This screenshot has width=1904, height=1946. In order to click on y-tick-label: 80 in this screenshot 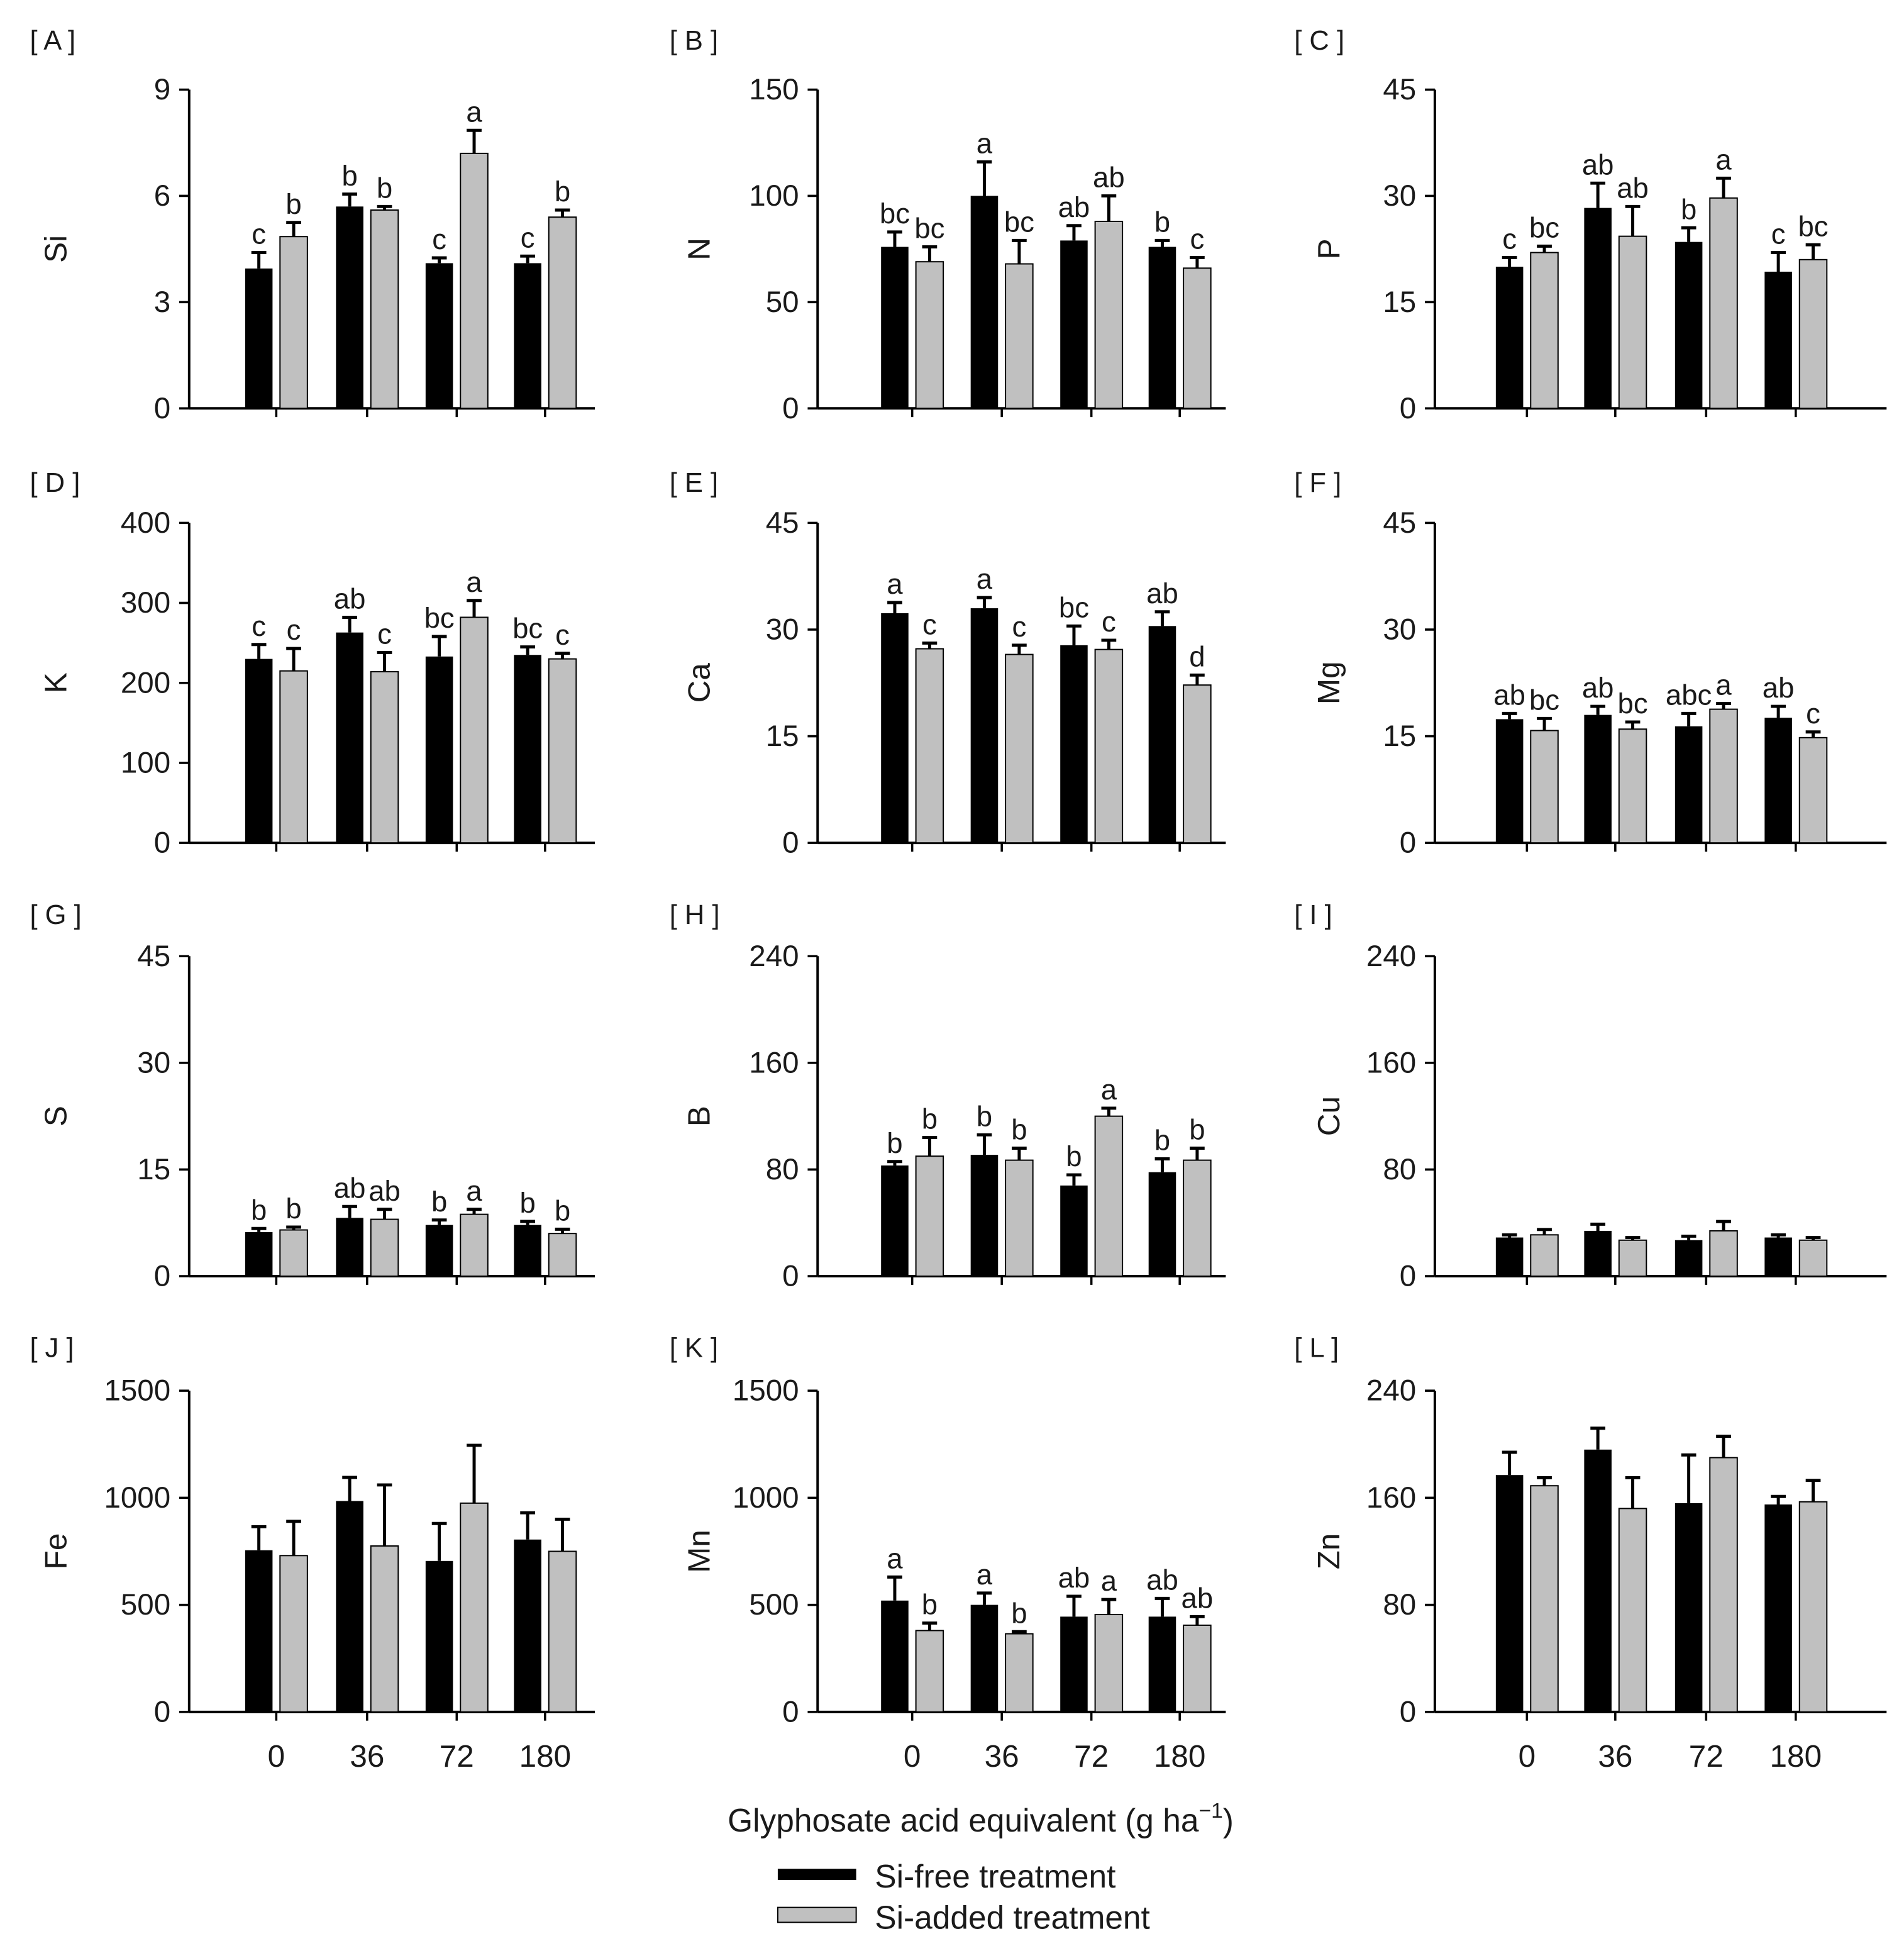, I will do `click(782, 1169)`.